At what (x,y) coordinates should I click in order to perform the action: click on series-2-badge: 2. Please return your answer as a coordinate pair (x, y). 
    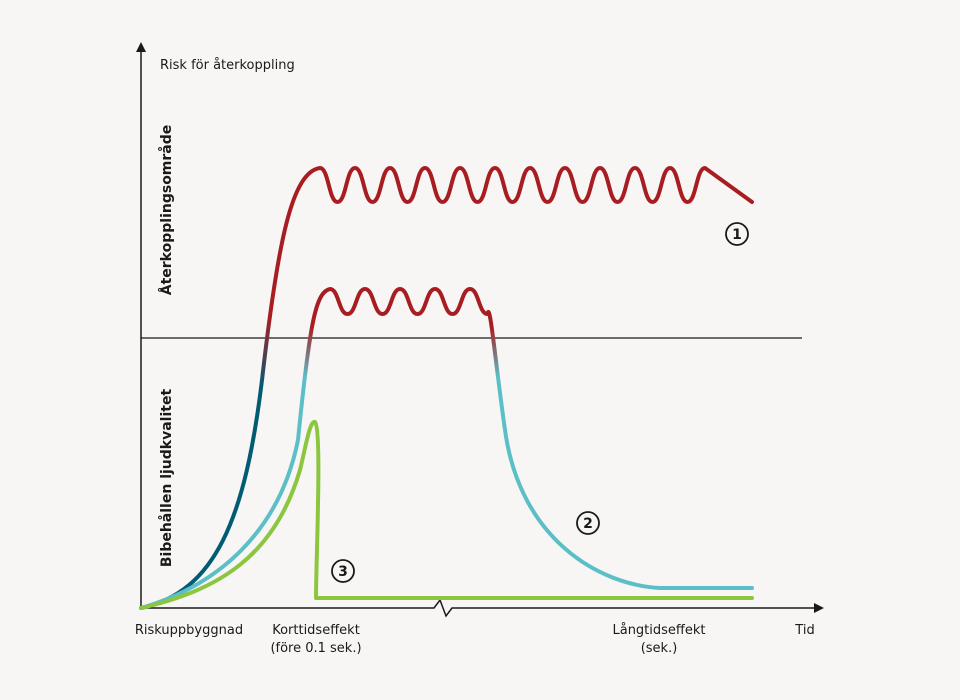
    Looking at the image, I should click on (588, 523).